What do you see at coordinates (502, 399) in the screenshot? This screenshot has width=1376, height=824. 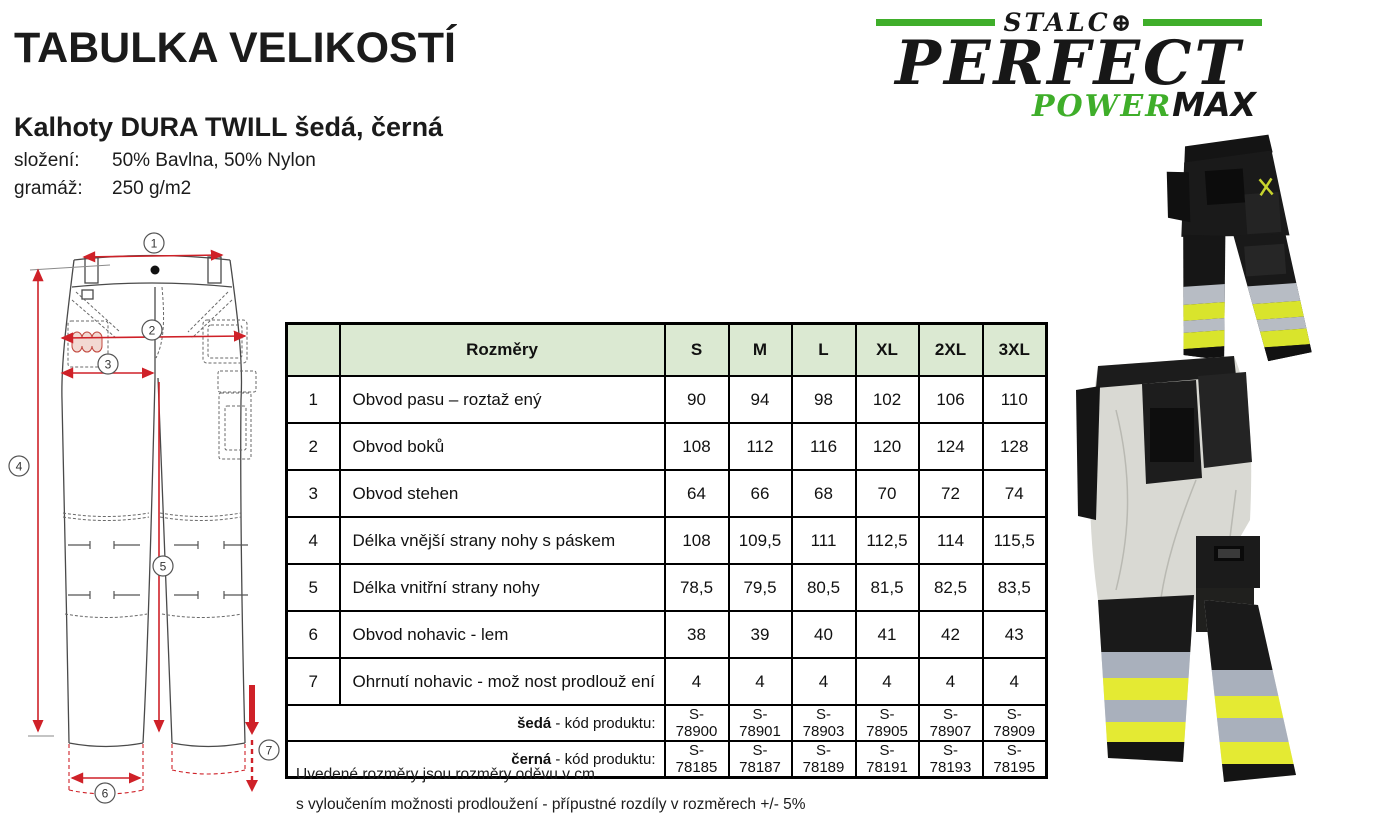 I see `row-label: Obvod pasu – roztaž ený` at bounding box center [502, 399].